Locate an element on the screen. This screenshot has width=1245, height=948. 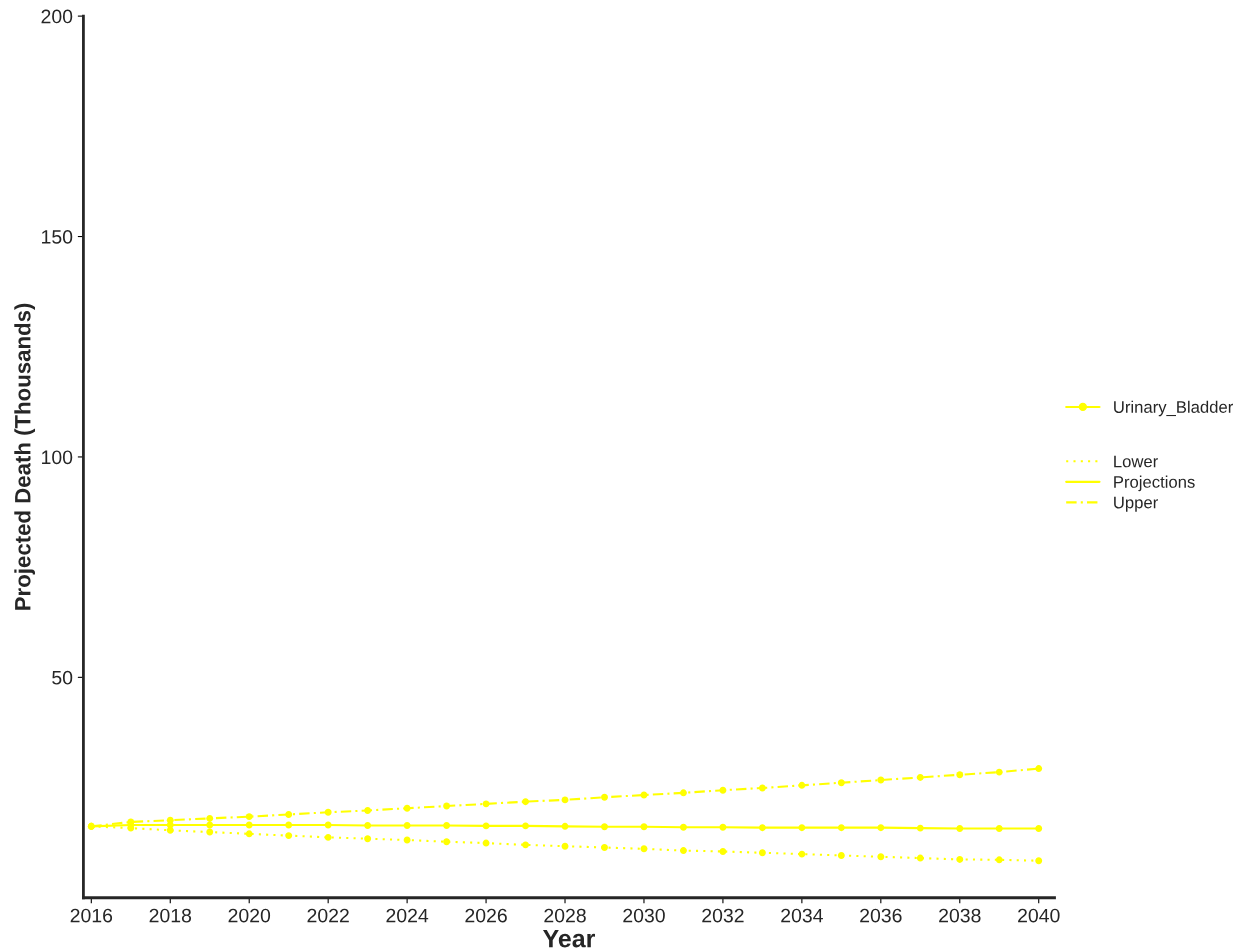
x-axis-title: Year is located at coordinates (569, 938).